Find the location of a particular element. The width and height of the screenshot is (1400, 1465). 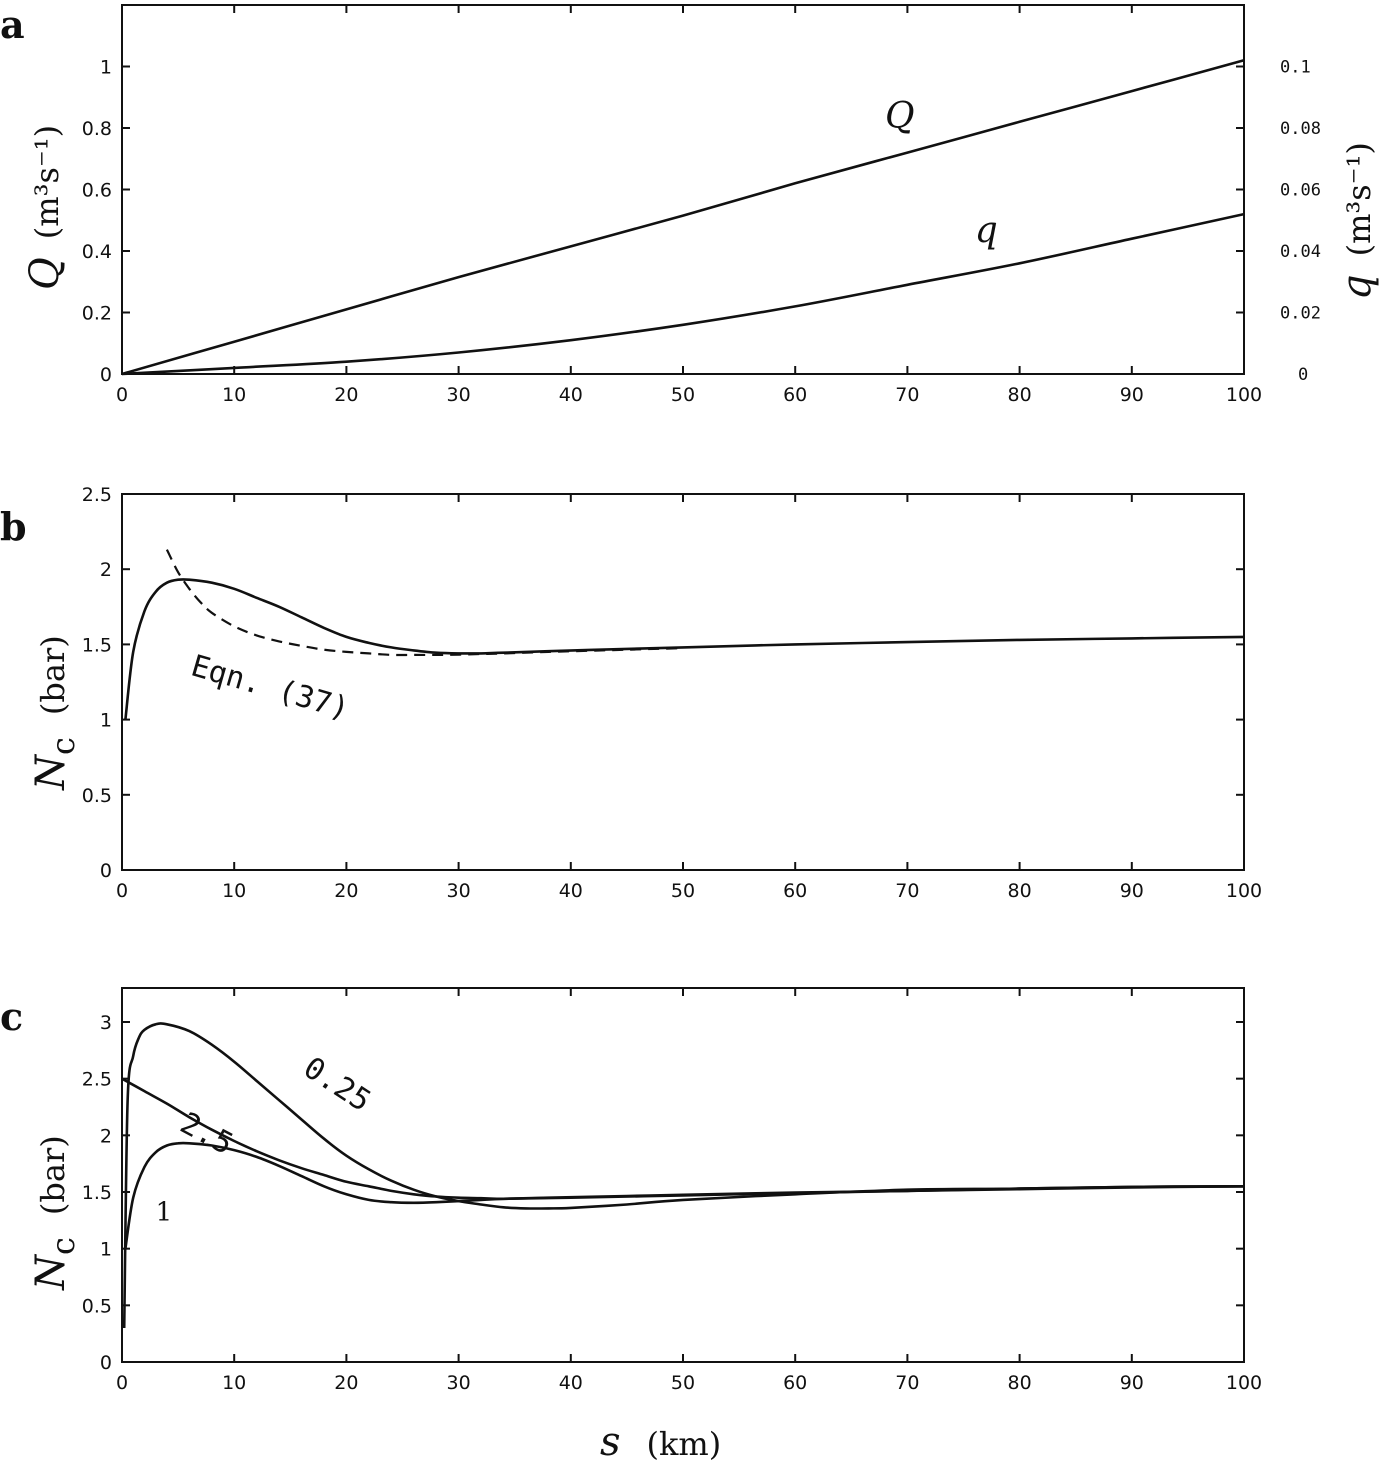

x-tick-label-a: 20 is located at coordinates (346, 395).